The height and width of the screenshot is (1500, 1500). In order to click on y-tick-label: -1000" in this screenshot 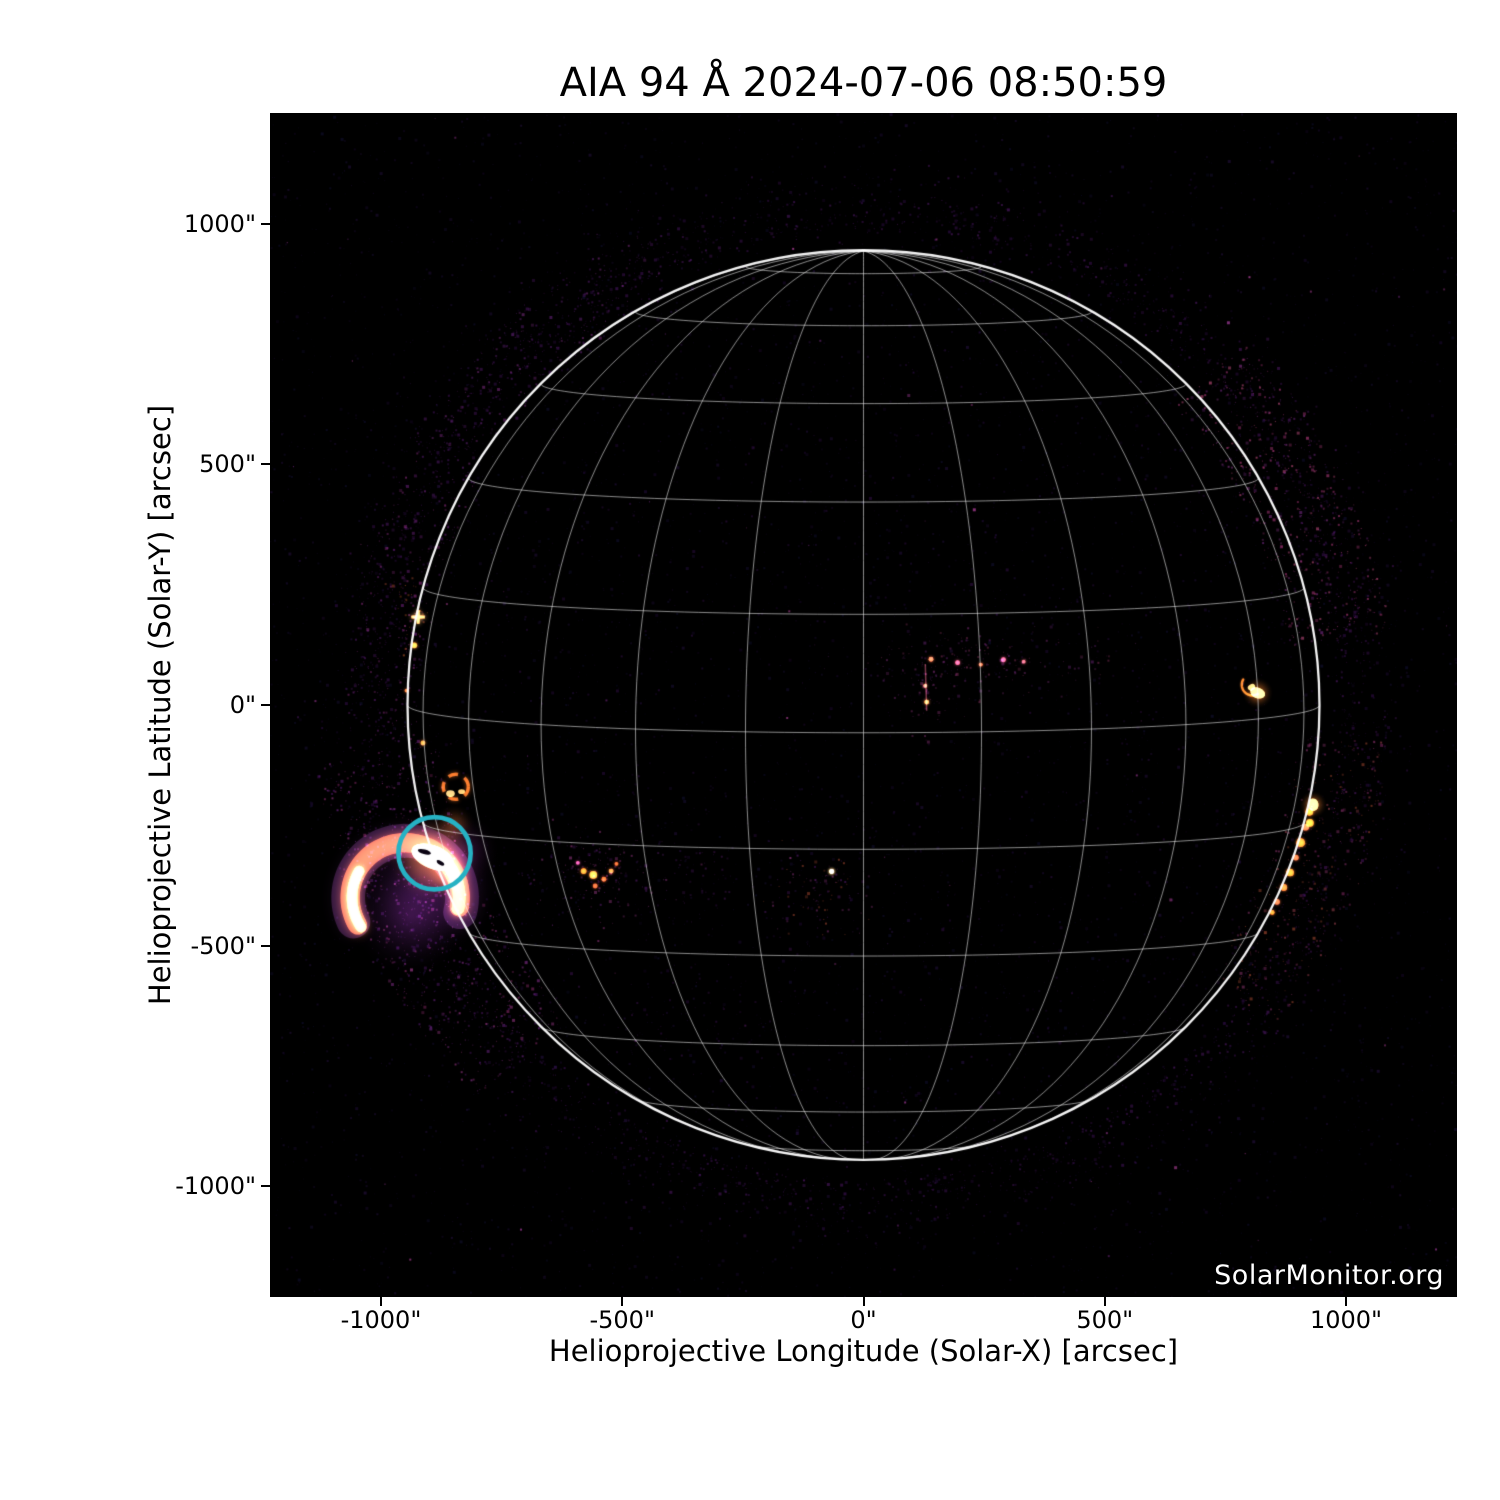, I will do `click(215, 1186)`.